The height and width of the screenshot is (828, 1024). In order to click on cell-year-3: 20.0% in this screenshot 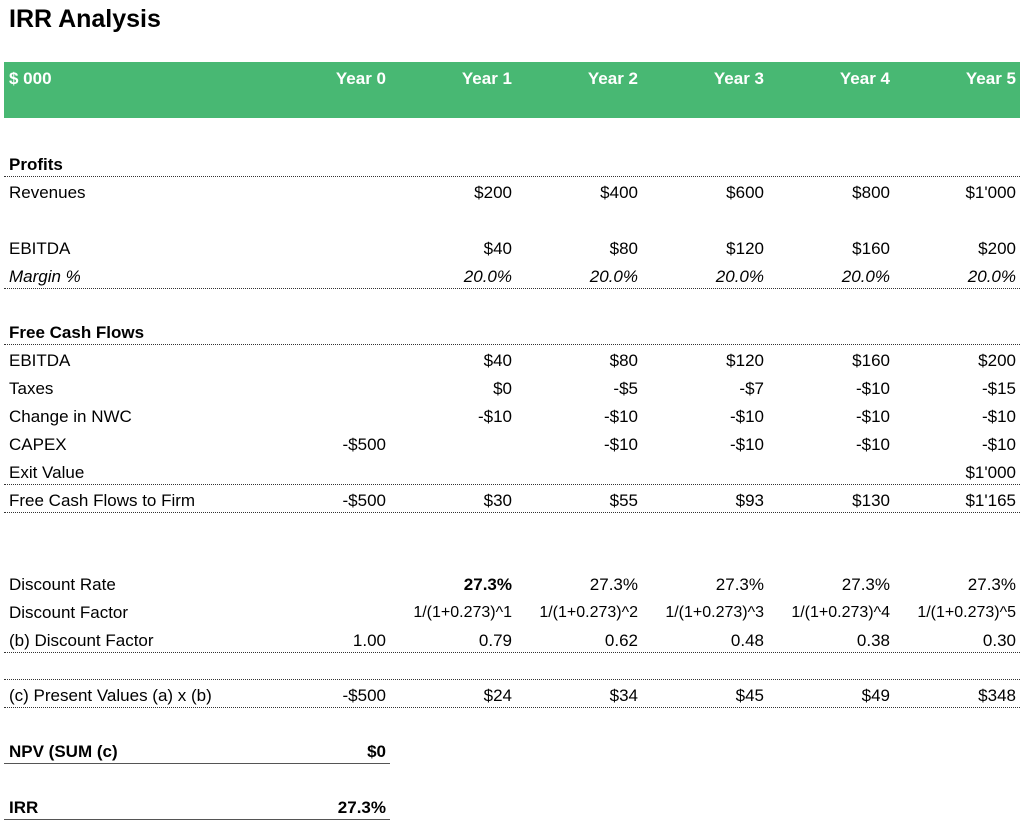, I will do `click(739, 276)`.